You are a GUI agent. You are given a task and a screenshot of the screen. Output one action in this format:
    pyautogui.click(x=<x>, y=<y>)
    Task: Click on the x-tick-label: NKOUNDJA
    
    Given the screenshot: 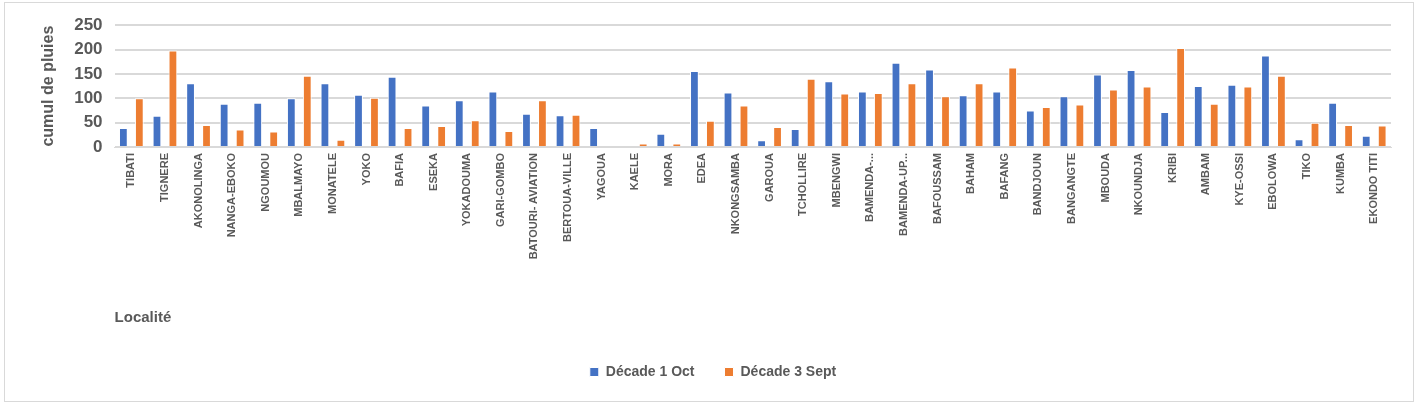 What is the action you would take?
    pyautogui.click(x=1138, y=184)
    